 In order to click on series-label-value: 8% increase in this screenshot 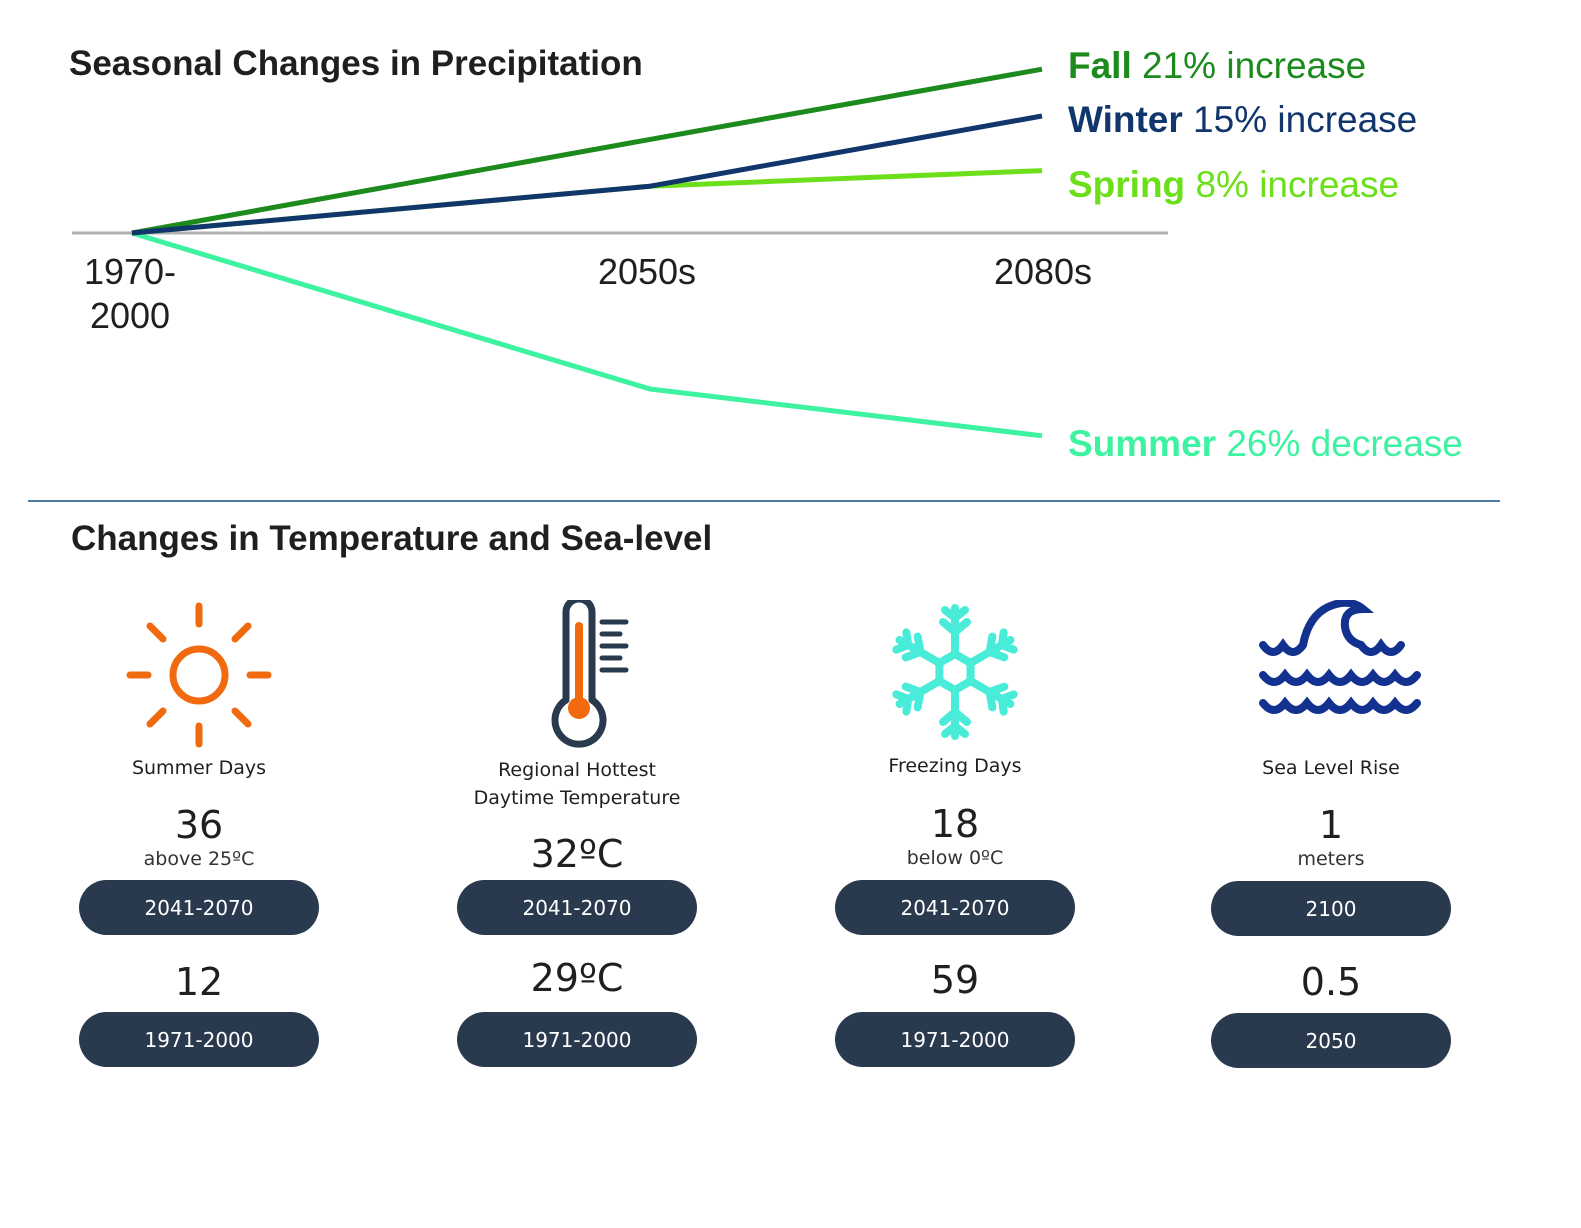, I will do `click(1292, 184)`.